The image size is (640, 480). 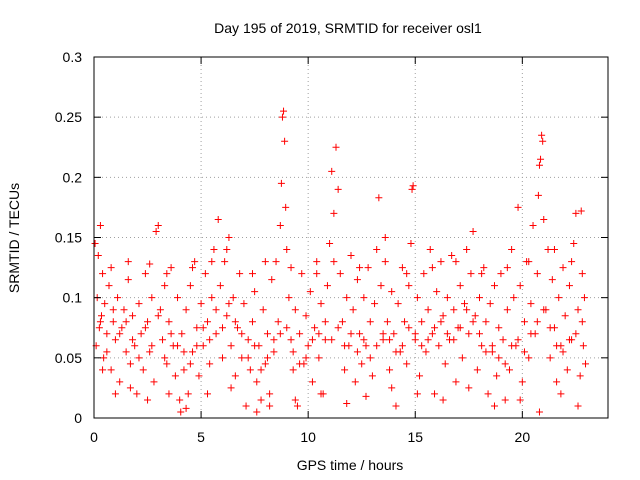 What do you see at coordinates (73, 177) in the screenshot?
I see `y-tick-label: 0.2` at bounding box center [73, 177].